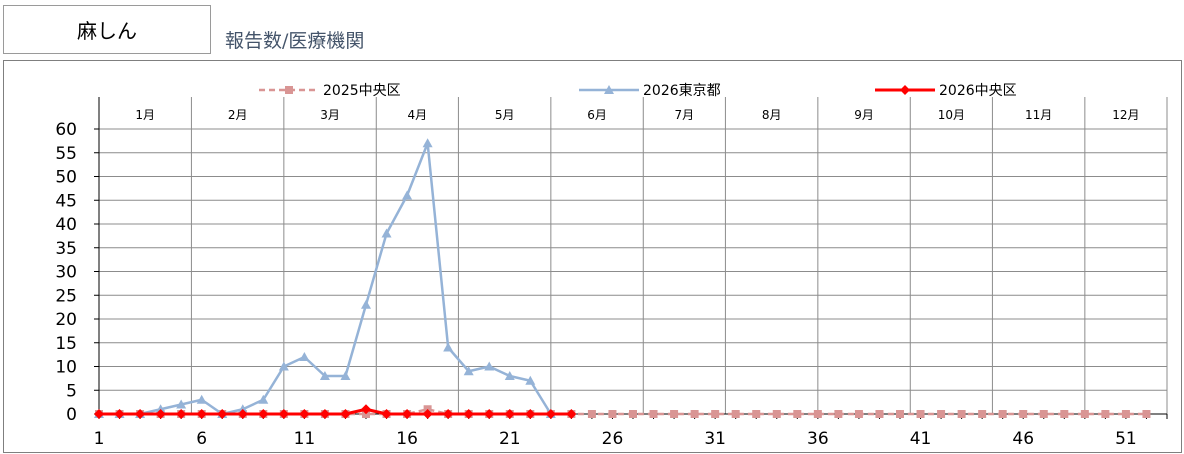 This screenshot has width=1184, height=454. What do you see at coordinates (510, 439) in the screenshot?
I see `x-tick-label: 21` at bounding box center [510, 439].